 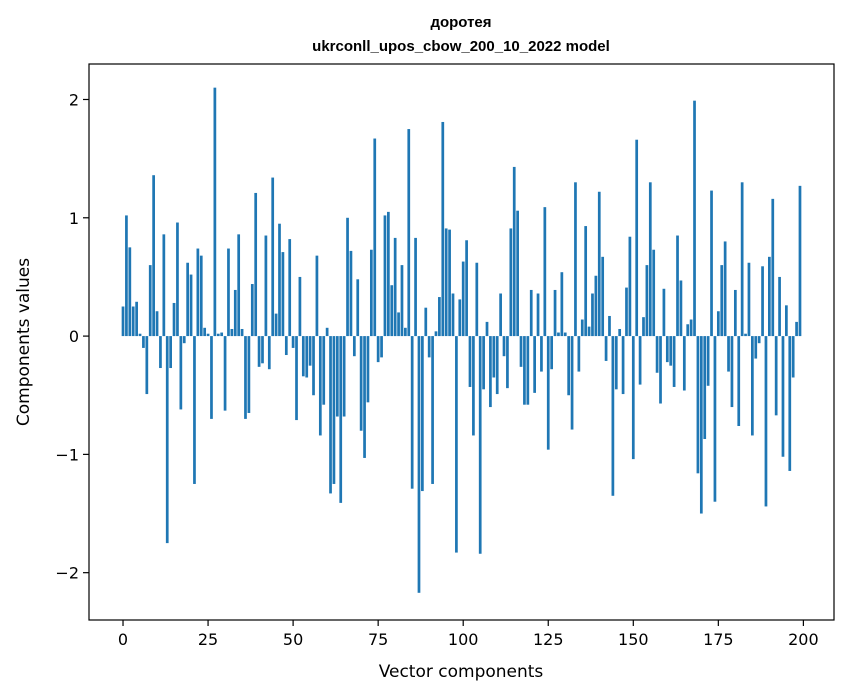 I want to click on x-tick-label: 0, so click(x=123, y=639).